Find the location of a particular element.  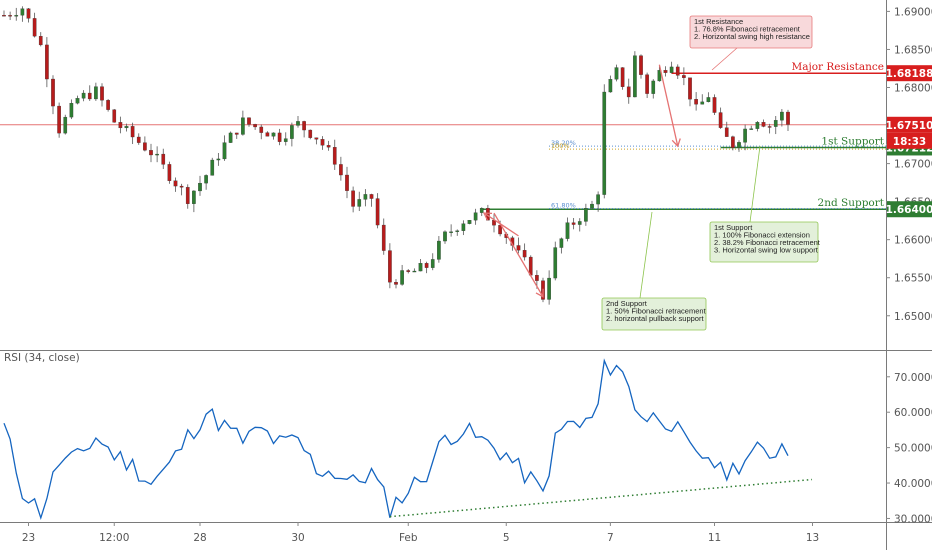

rsi-tick-label: 50.0000 is located at coordinates (913, 449).